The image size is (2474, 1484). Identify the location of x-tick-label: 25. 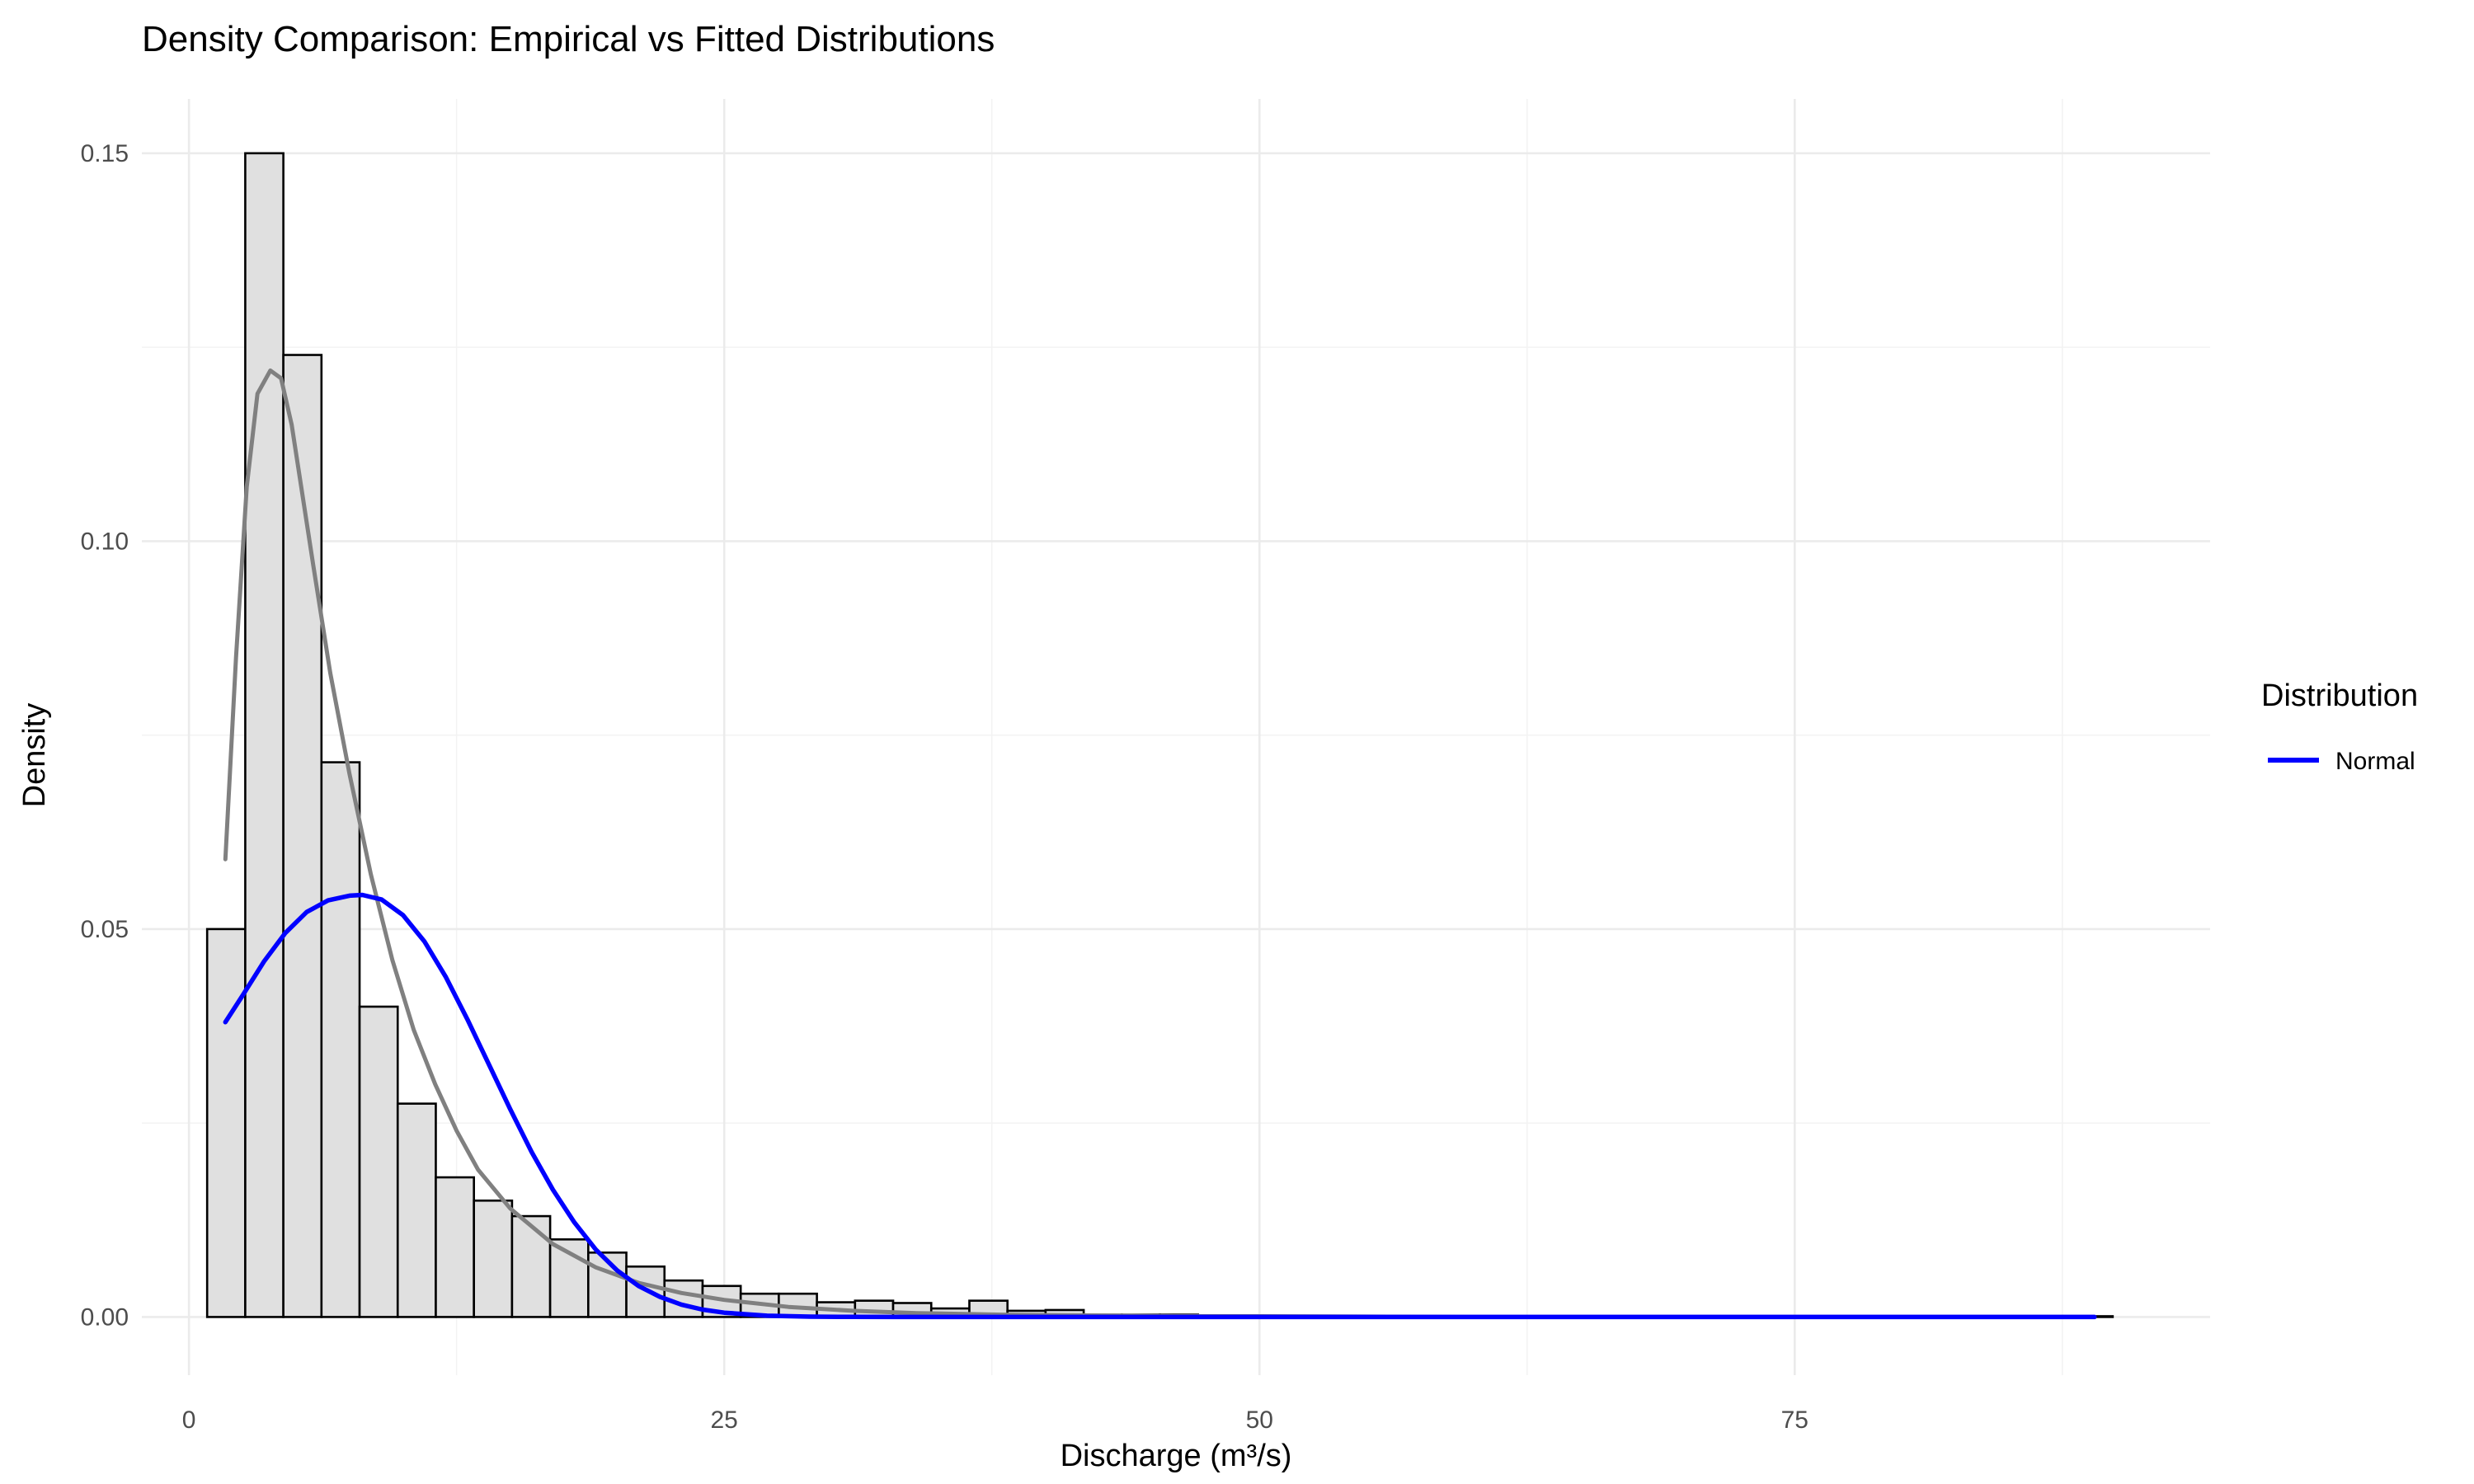
(723, 1420).